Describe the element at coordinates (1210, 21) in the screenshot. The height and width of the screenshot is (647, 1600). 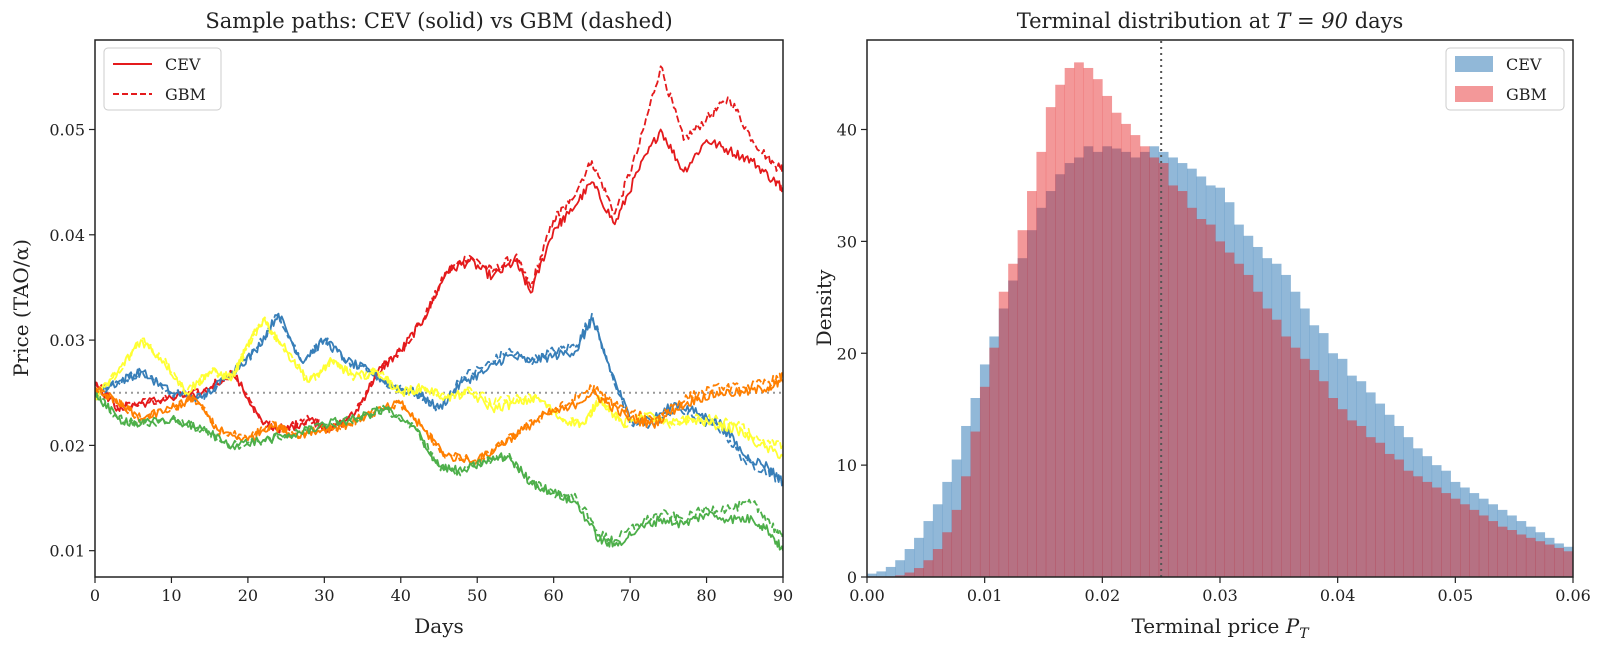
I see `right-chart-title: Terminal distribution at T = 90 days` at that location.